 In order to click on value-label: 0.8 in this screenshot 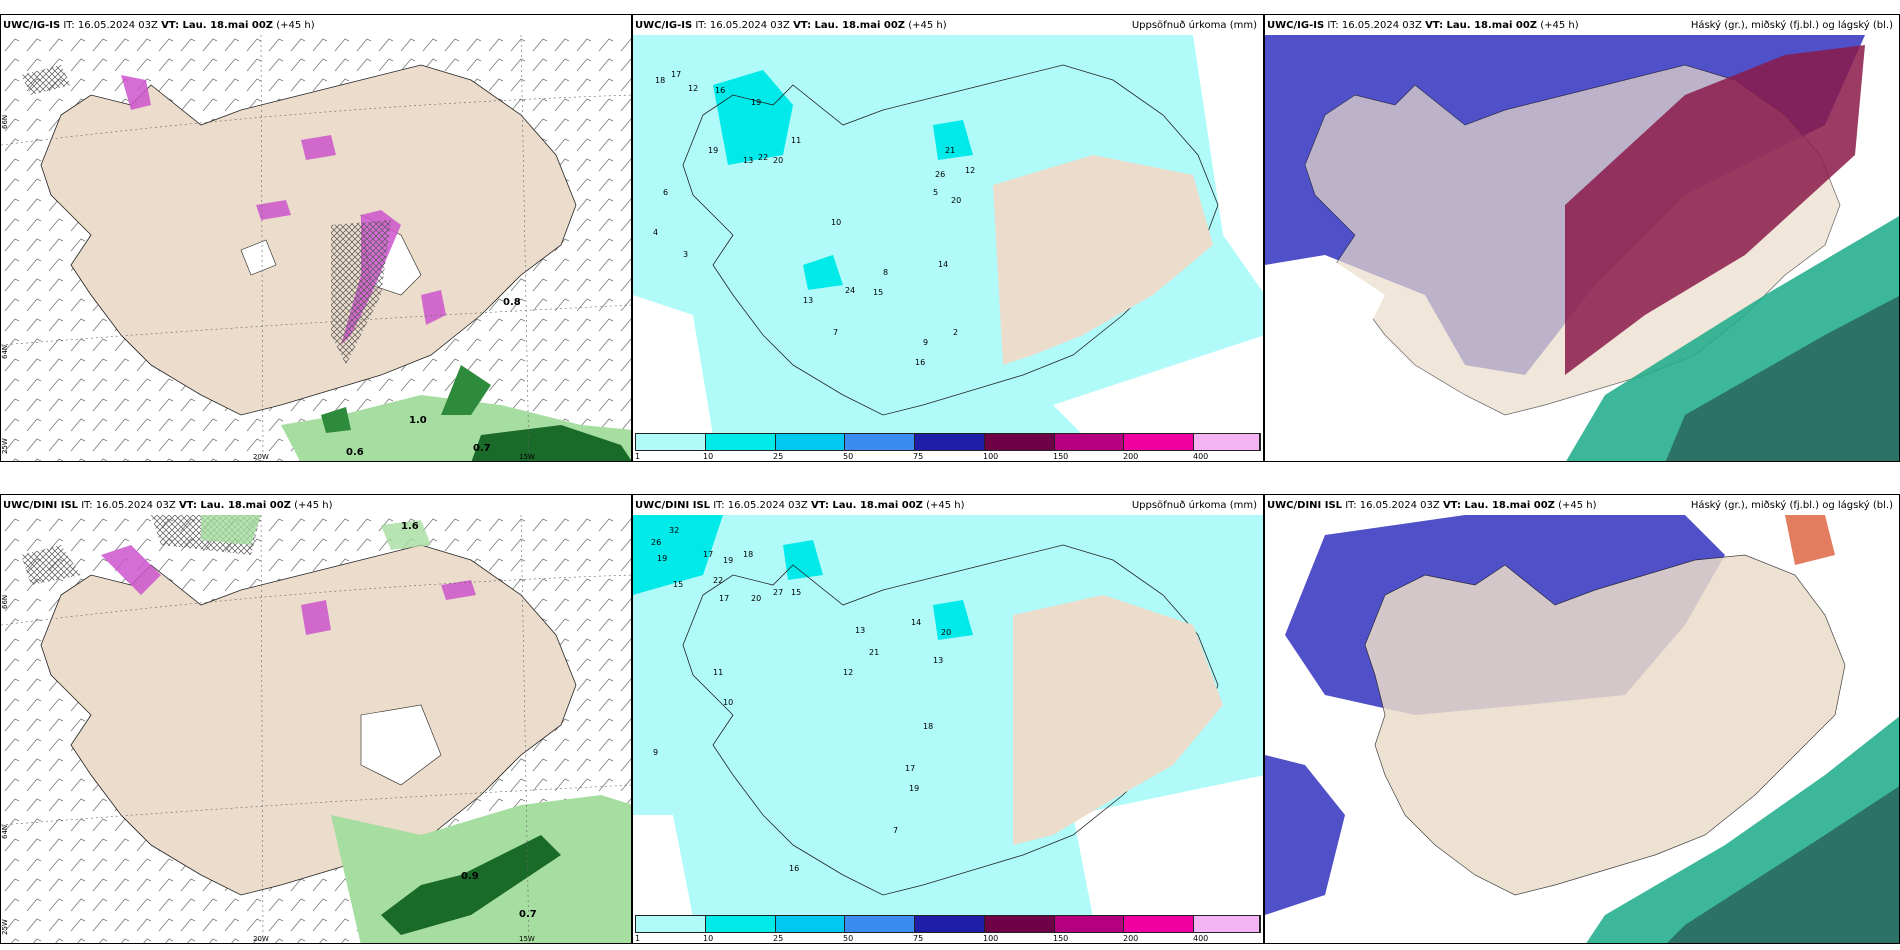, I will do `click(512, 302)`.